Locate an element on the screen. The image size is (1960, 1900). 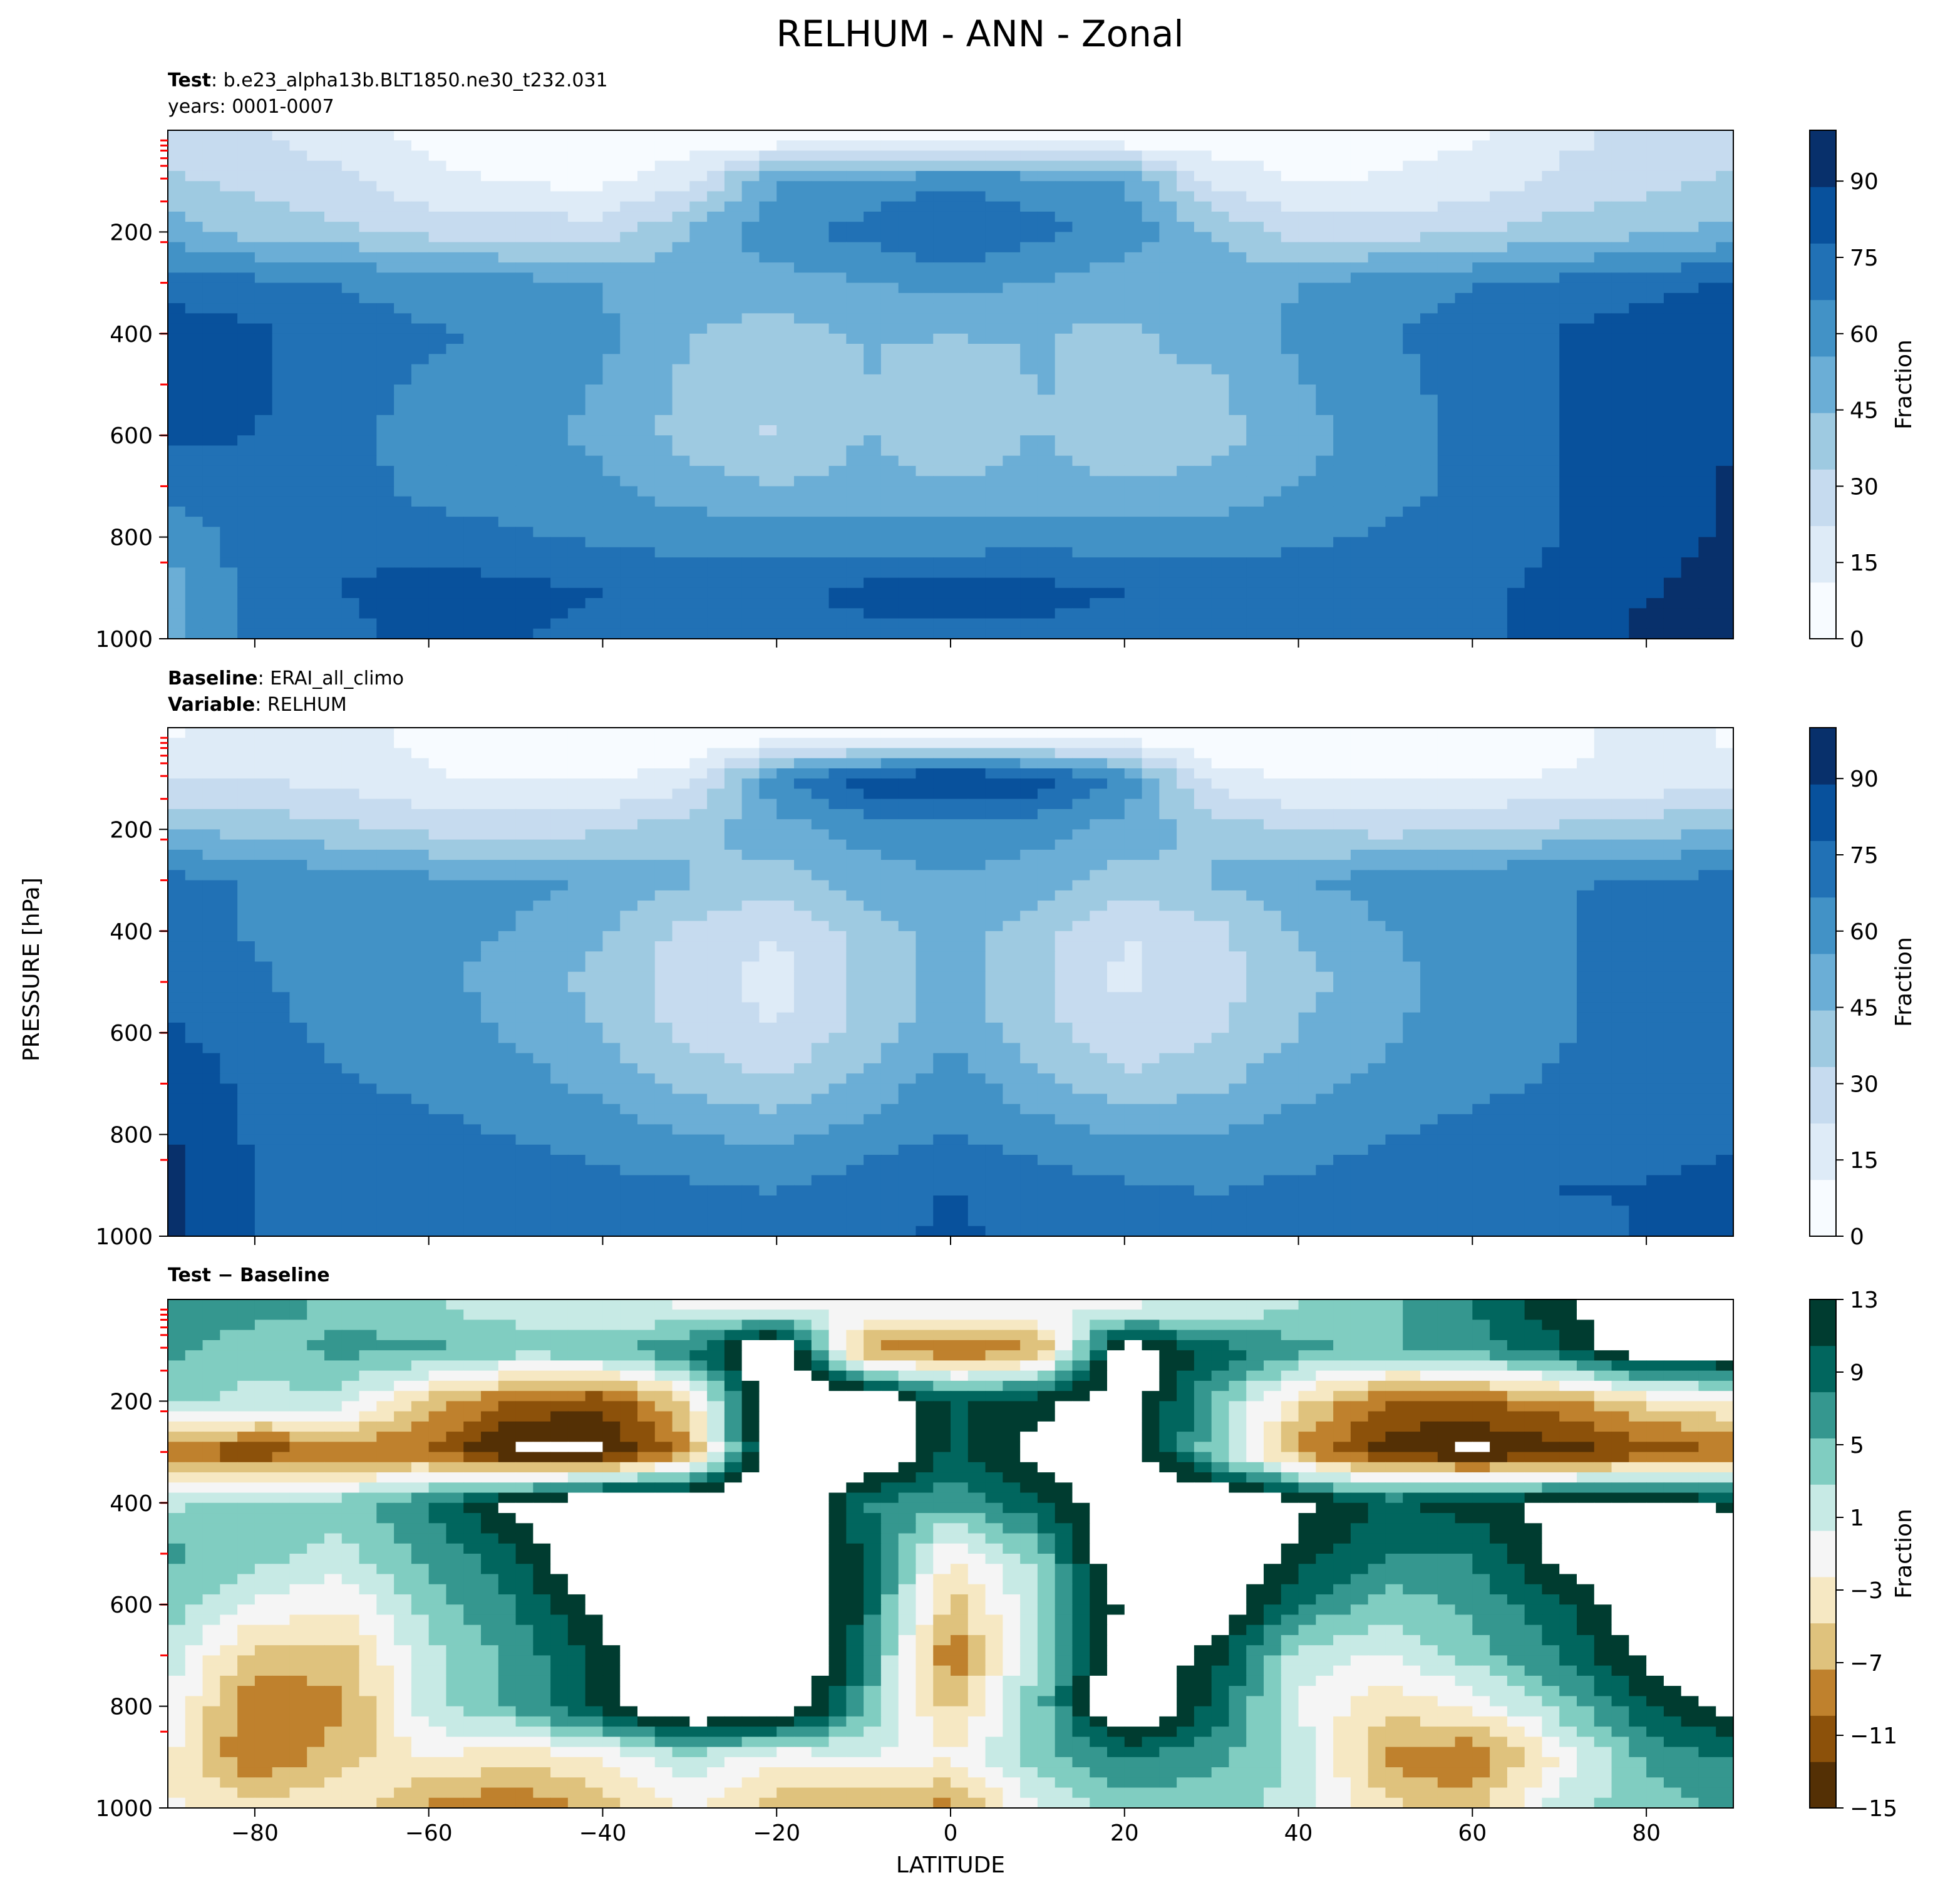
y-tick-label: 1000 is located at coordinates (124, 640).